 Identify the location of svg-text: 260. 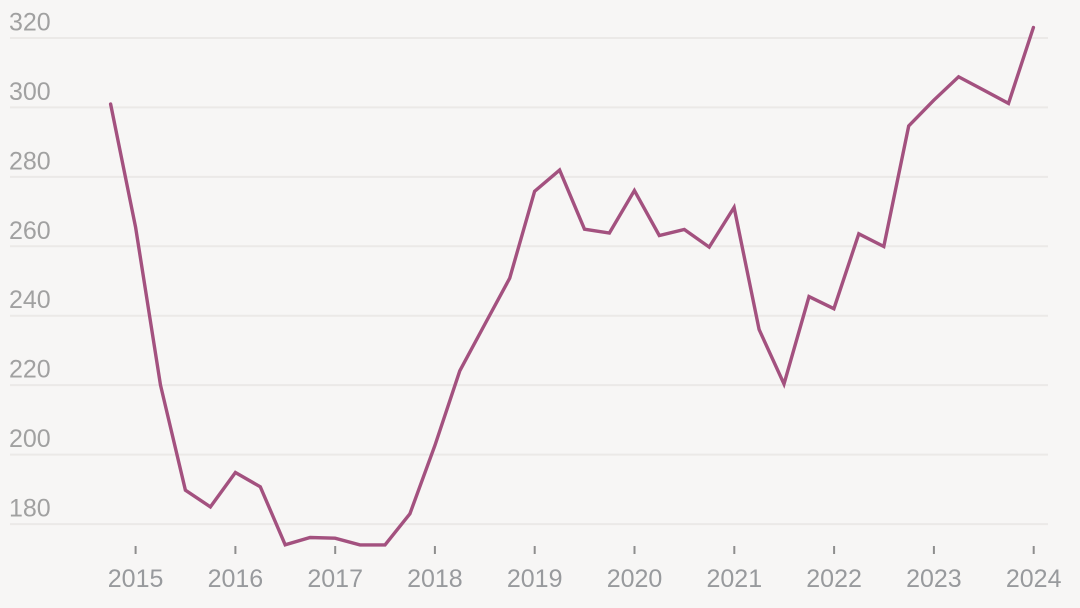
(30, 231).